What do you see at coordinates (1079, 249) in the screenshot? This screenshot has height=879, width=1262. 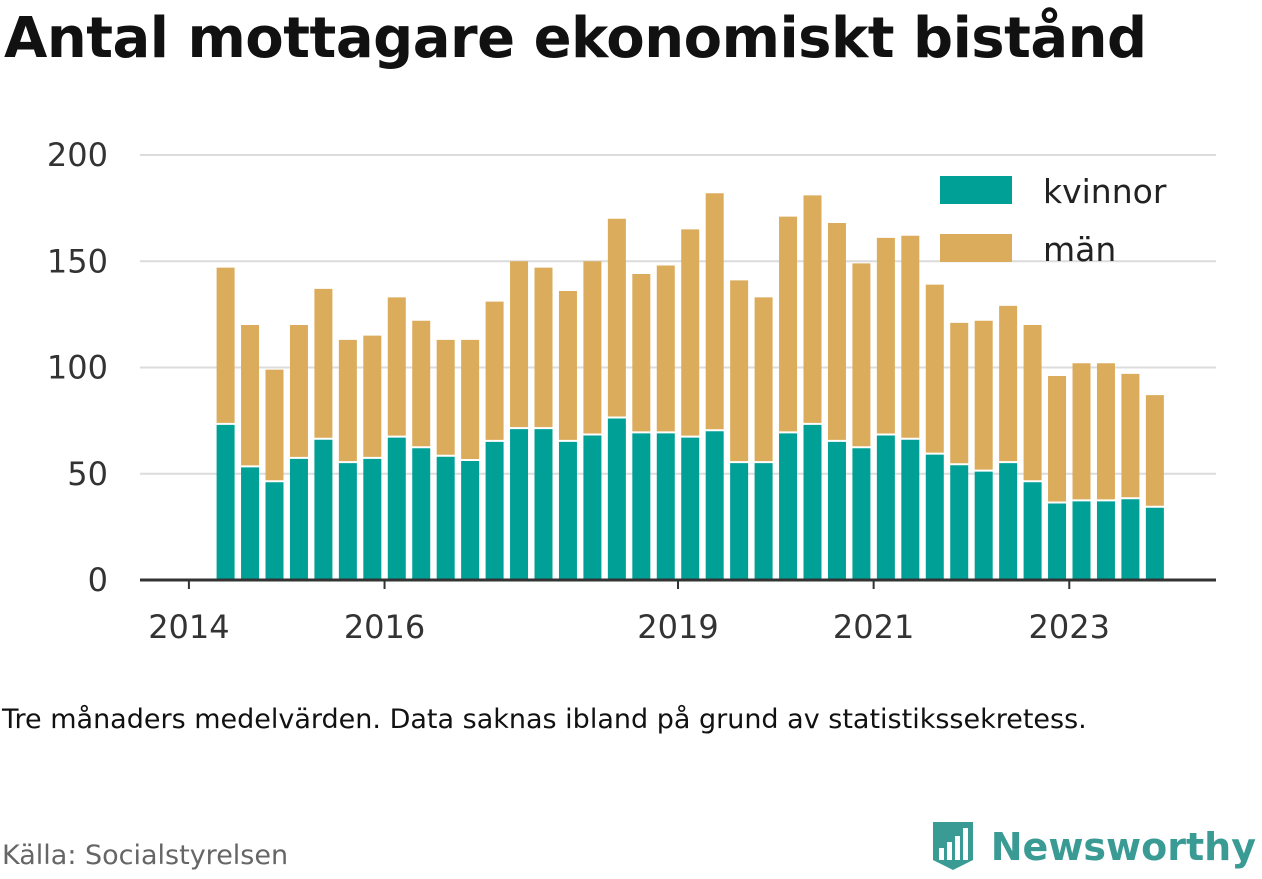 I see `legend-label: män` at bounding box center [1079, 249].